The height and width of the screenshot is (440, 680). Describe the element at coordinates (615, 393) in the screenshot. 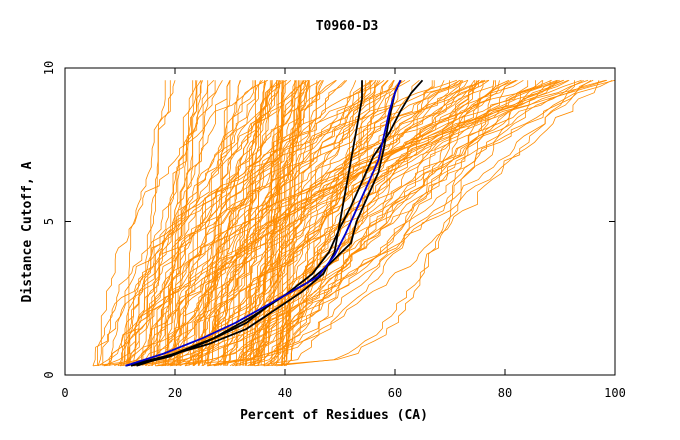

I see `x-tick-label: 100` at that location.